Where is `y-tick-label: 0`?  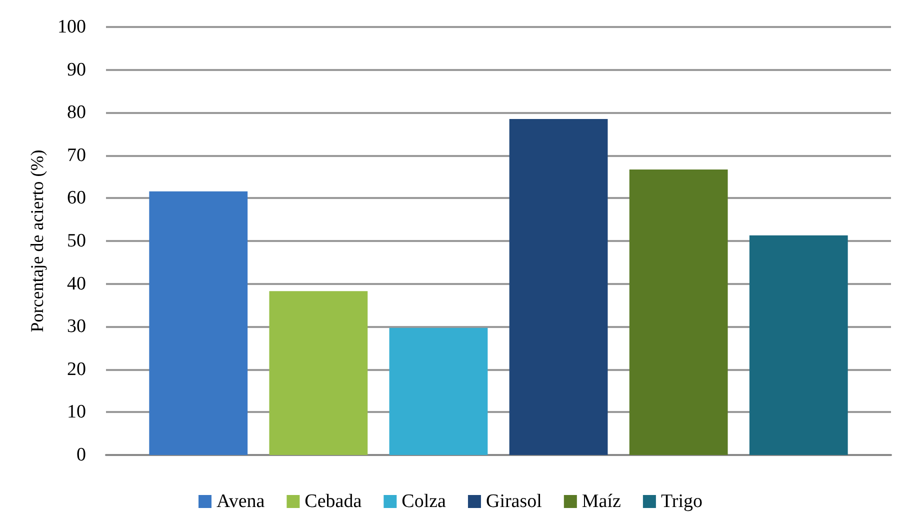
y-tick-label: 0 is located at coordinates (81, 455).